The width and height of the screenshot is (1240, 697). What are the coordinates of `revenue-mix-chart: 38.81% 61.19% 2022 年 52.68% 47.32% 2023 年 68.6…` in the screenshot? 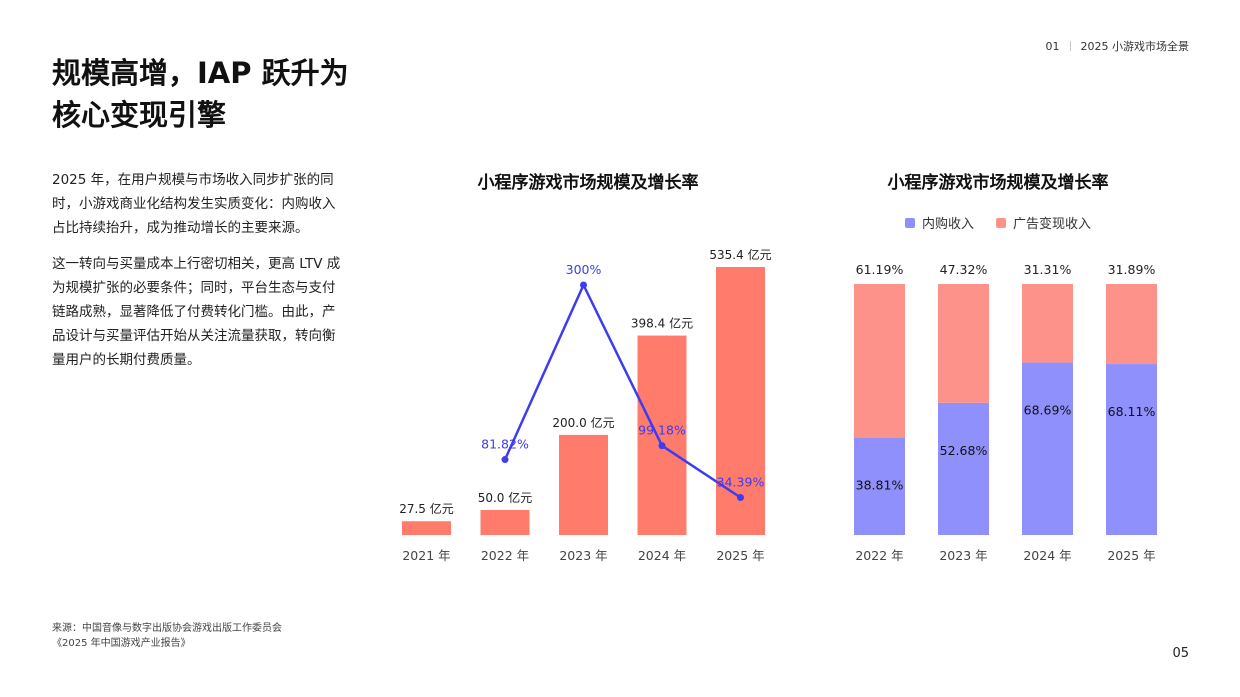 It's located at (1005, 412).